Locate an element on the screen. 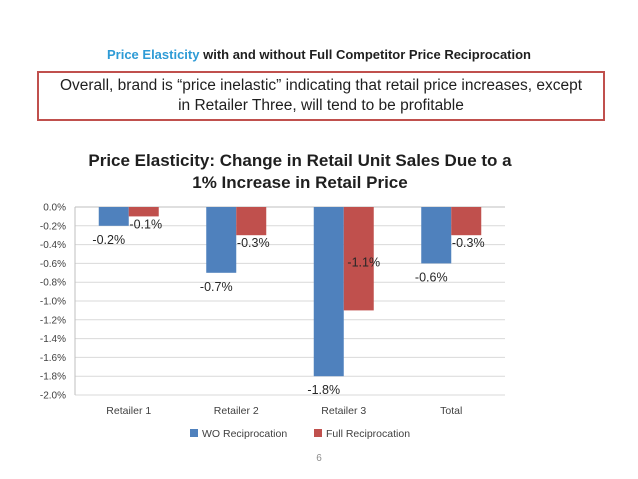 The height and width of the screenshot is (479, 638). legend-label: Full Reciprocation is located at coordinates (368, 434).